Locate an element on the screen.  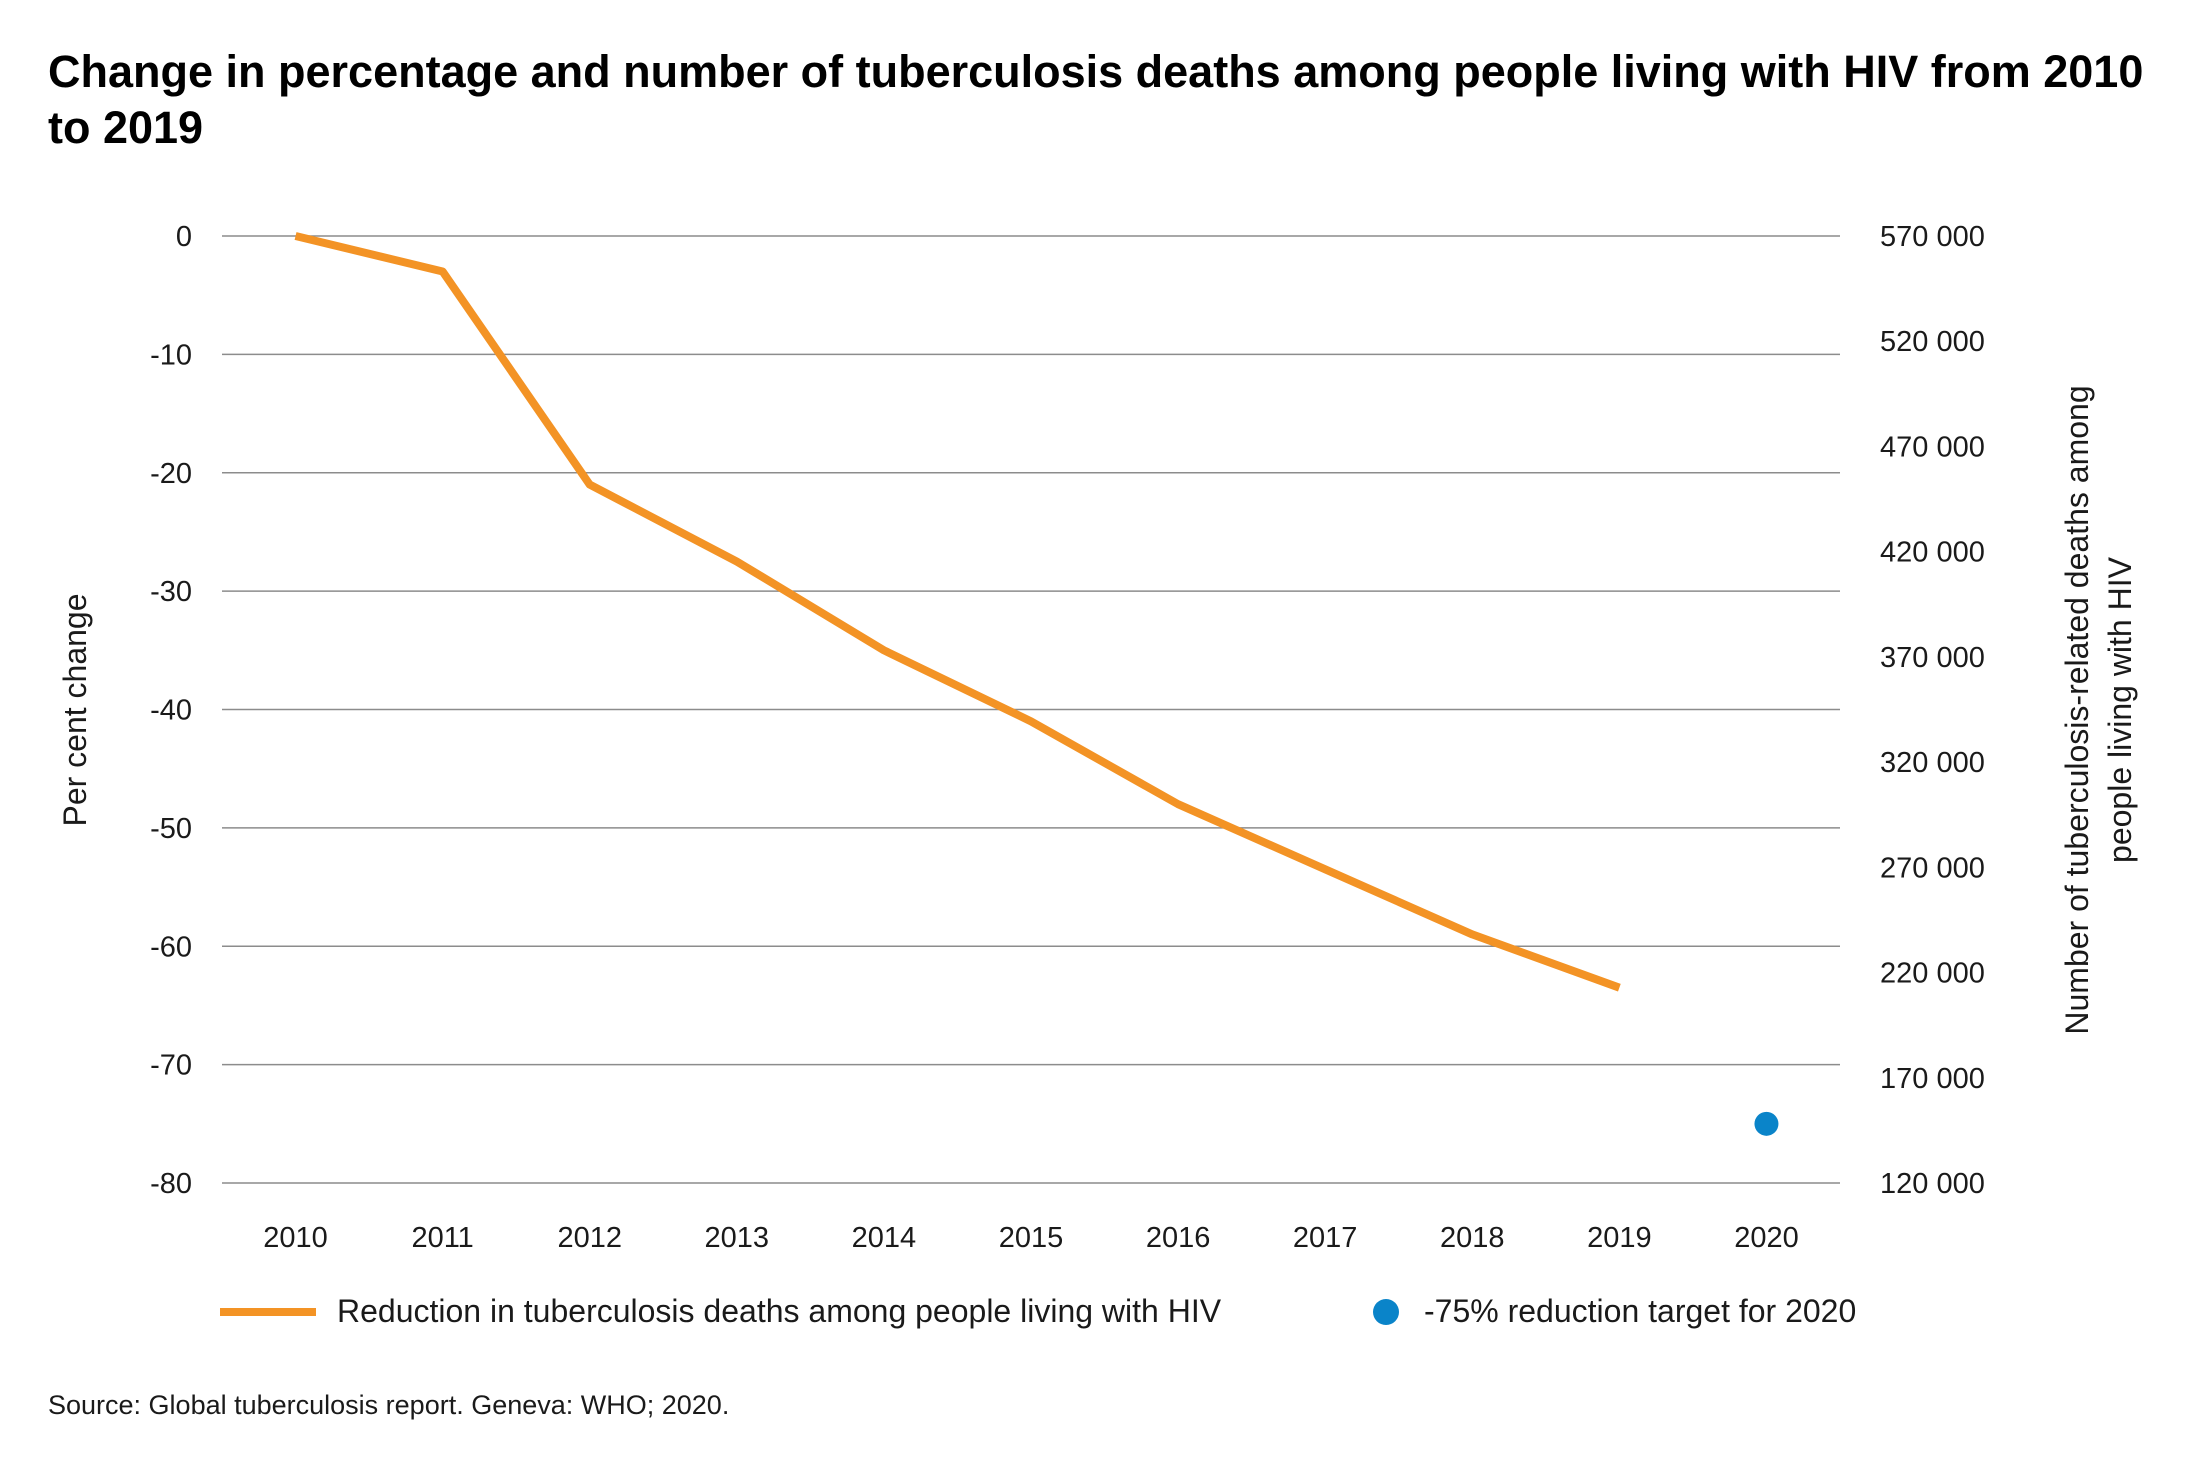
y-tick-label: -20 is located at coordinates (171, 474).